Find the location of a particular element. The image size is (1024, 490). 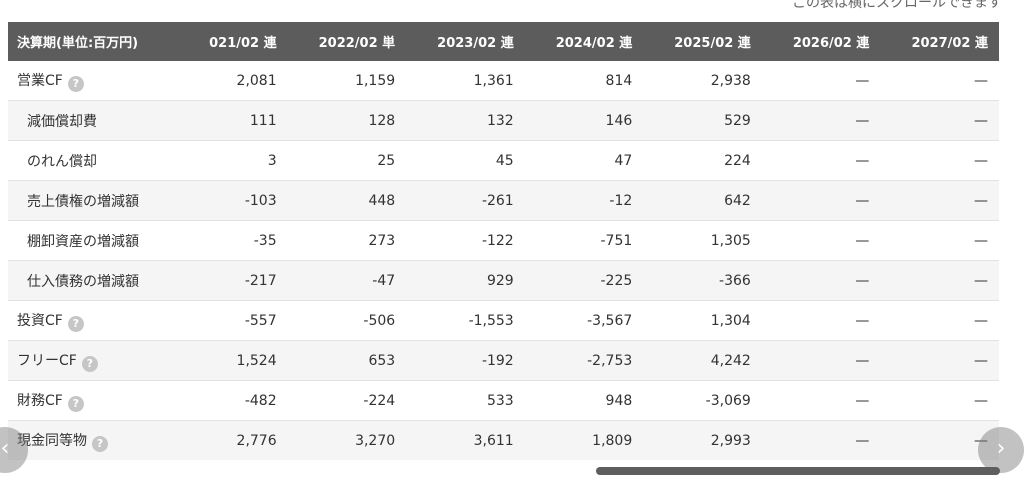

row-label: 現金同等物? is located at coordinates (93, 440).